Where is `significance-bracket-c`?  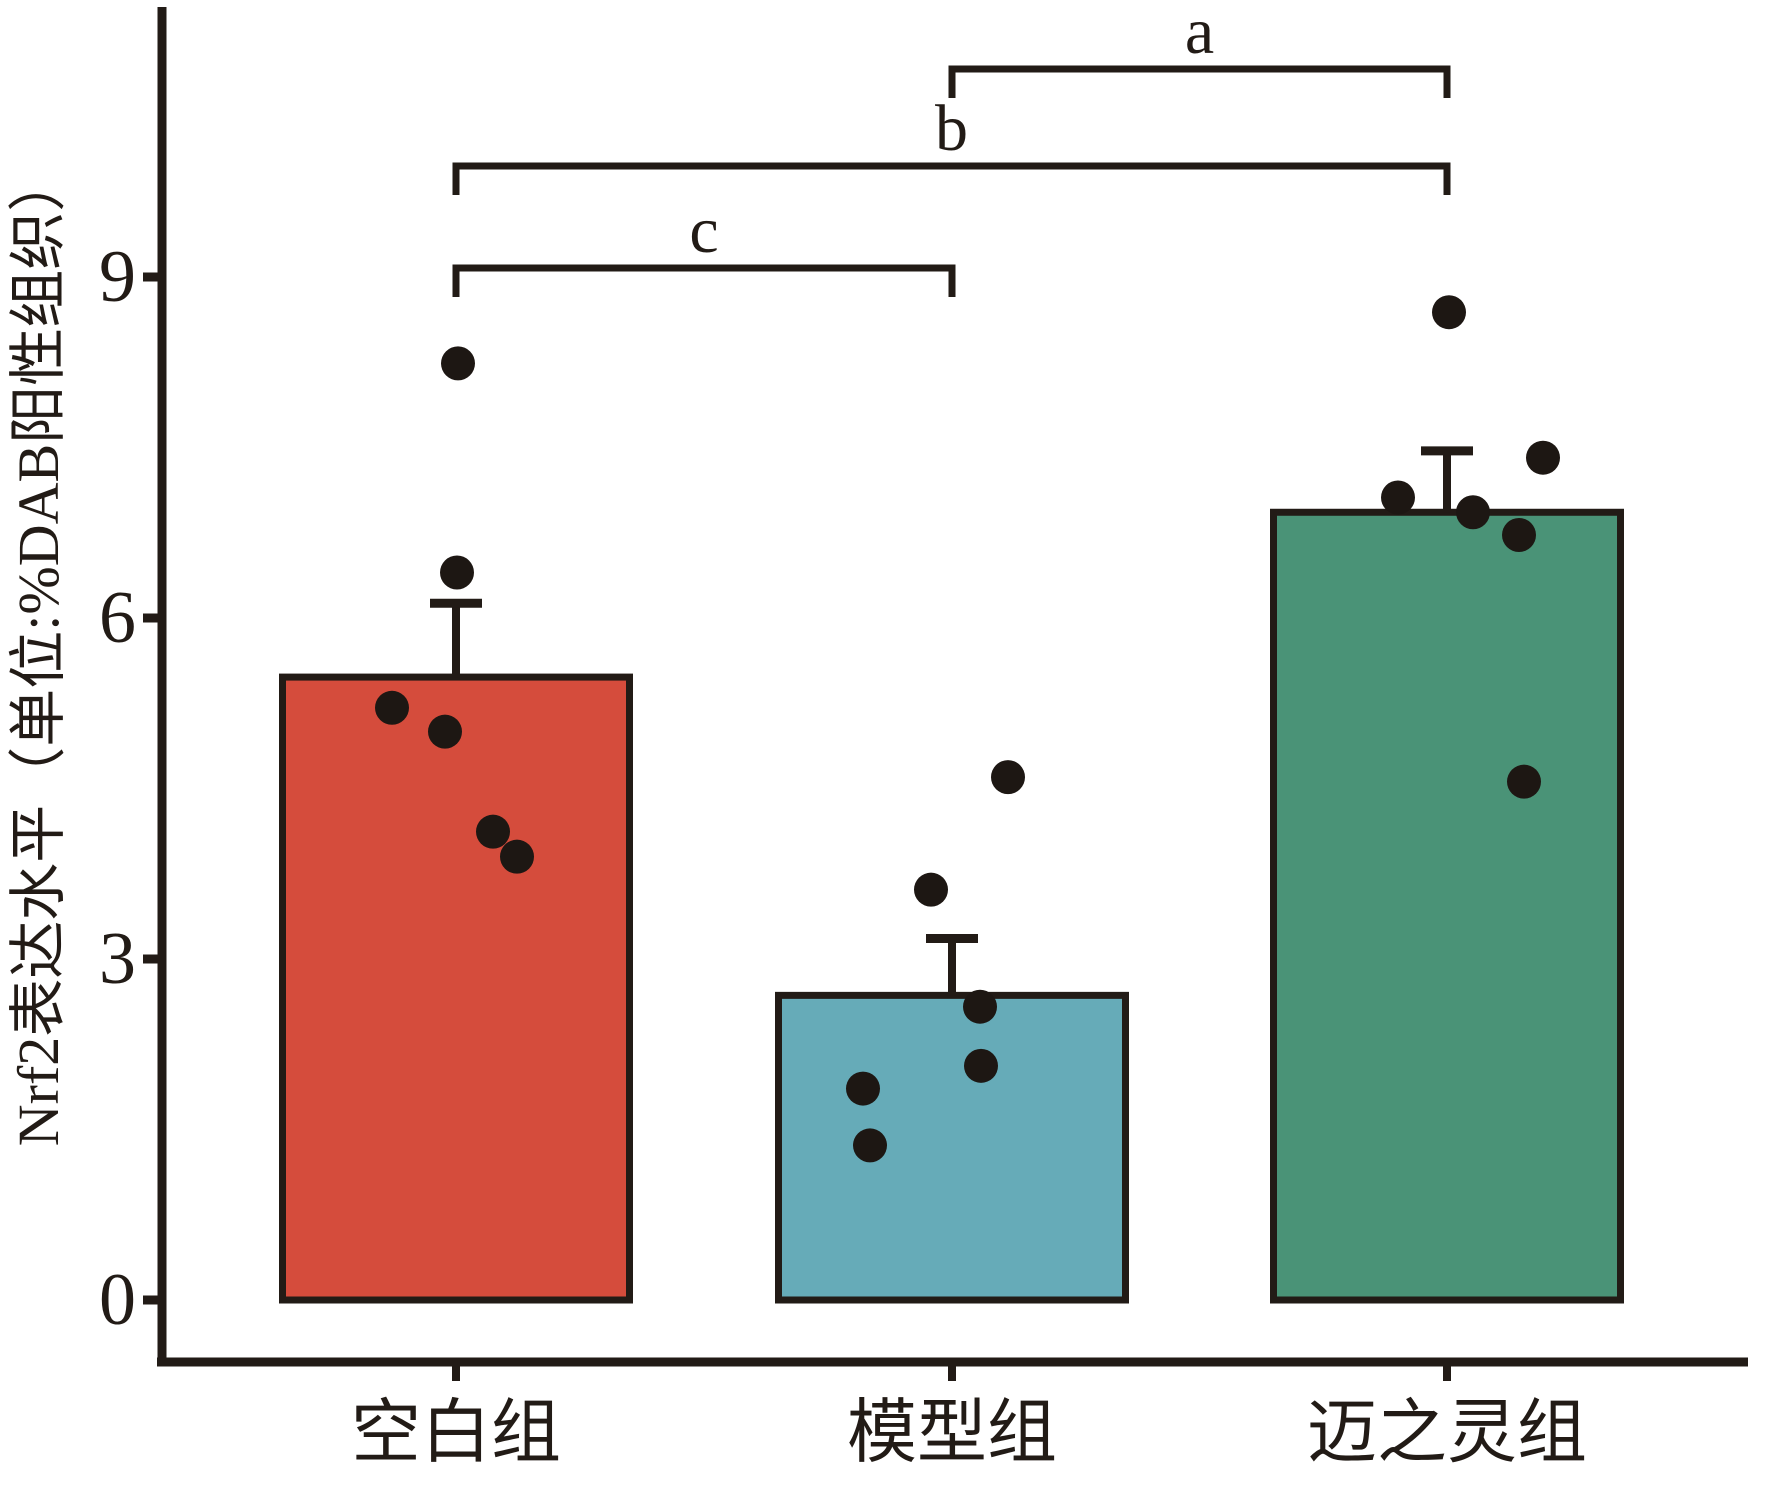
significance-bracket-c is located at coordinates (704, 280).